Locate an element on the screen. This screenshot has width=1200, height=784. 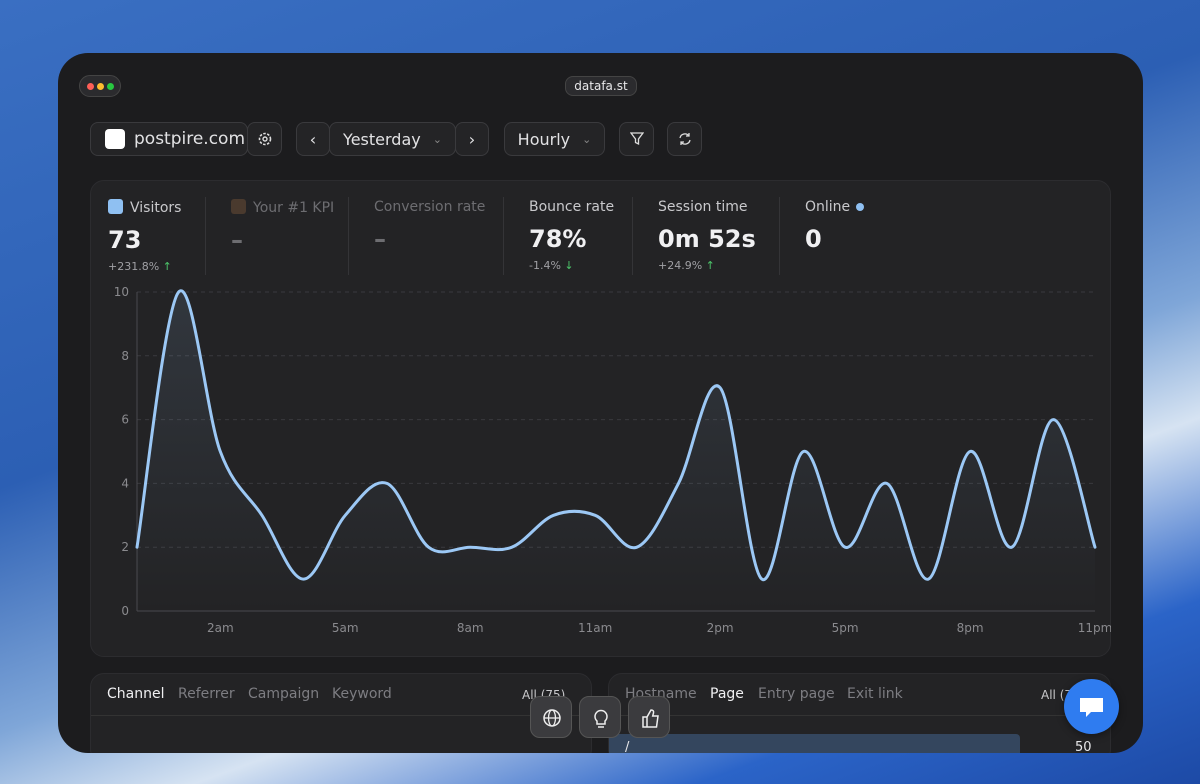
tab: Keyword is located at coordinates (362, 694).